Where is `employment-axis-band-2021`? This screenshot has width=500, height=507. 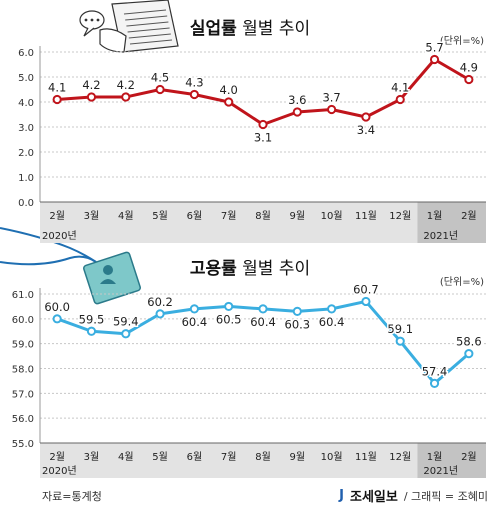
employment-axis-band-2021 is located at coordinates (451, 460).